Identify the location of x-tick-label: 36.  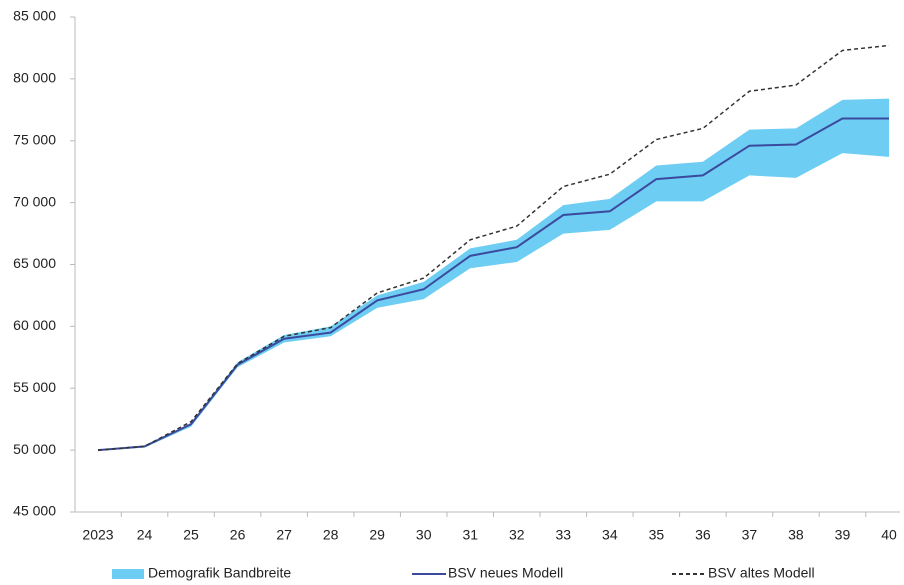
(703, 535).